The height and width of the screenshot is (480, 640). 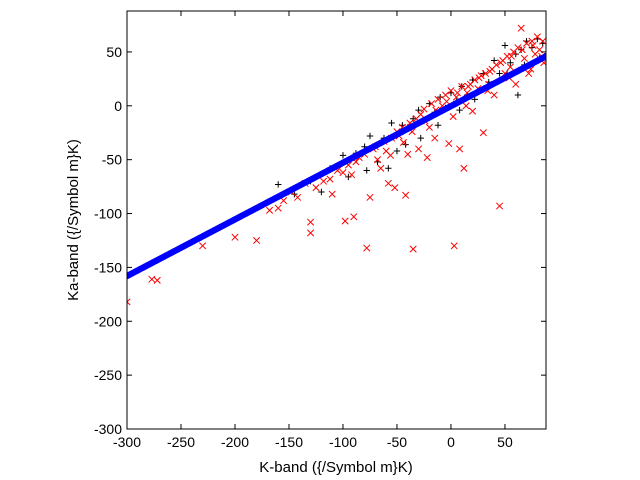 I want to click on fit-line-point, so click(x=544, y=56).